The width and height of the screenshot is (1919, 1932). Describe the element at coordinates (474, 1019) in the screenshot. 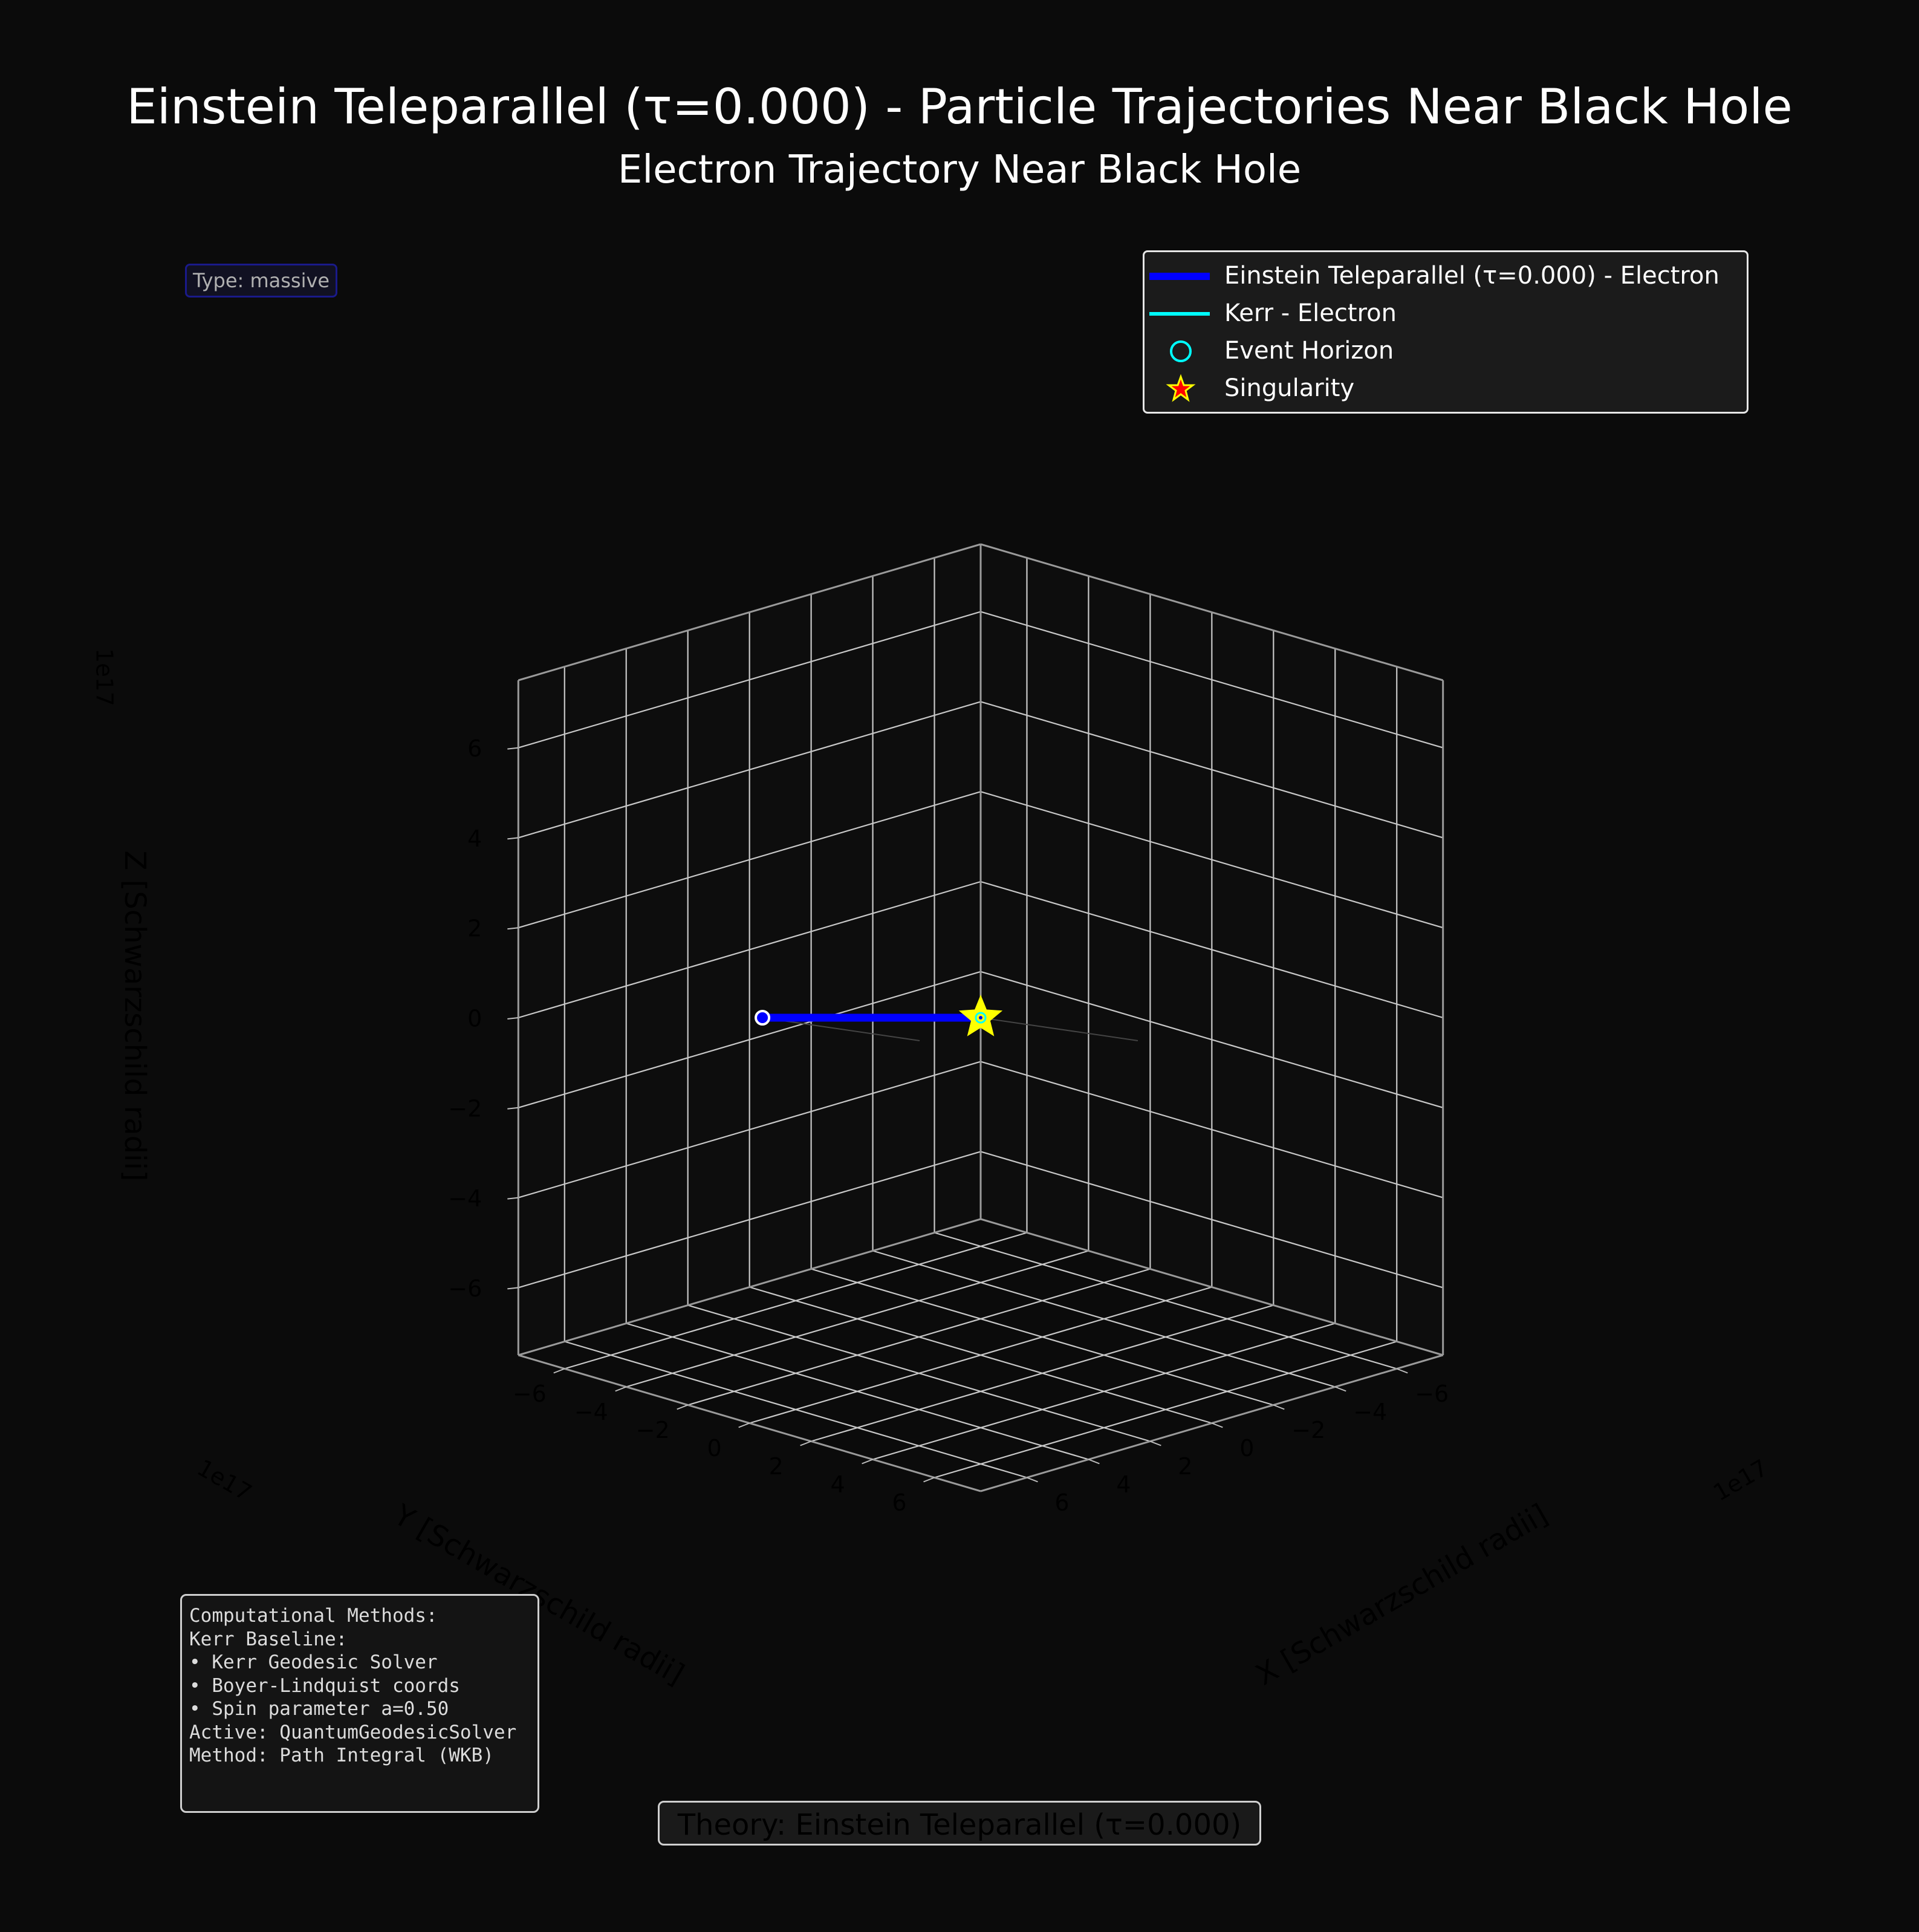

I see `z-tick-label: 0` at that location.